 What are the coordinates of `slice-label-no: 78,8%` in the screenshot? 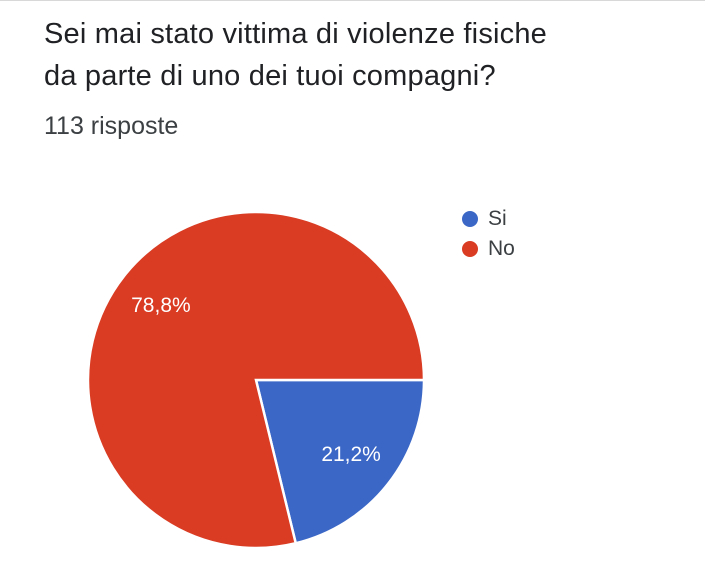 It's located at (161, 305).